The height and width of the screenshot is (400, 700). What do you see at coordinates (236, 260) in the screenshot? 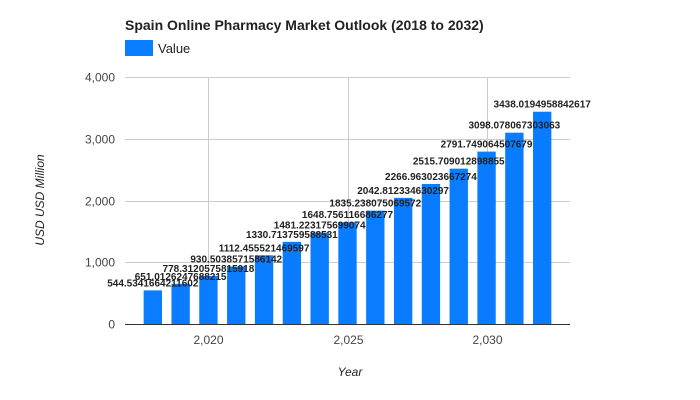
I see `bar-value-label: 930.5038571586142` at bounding box center [236, 260].